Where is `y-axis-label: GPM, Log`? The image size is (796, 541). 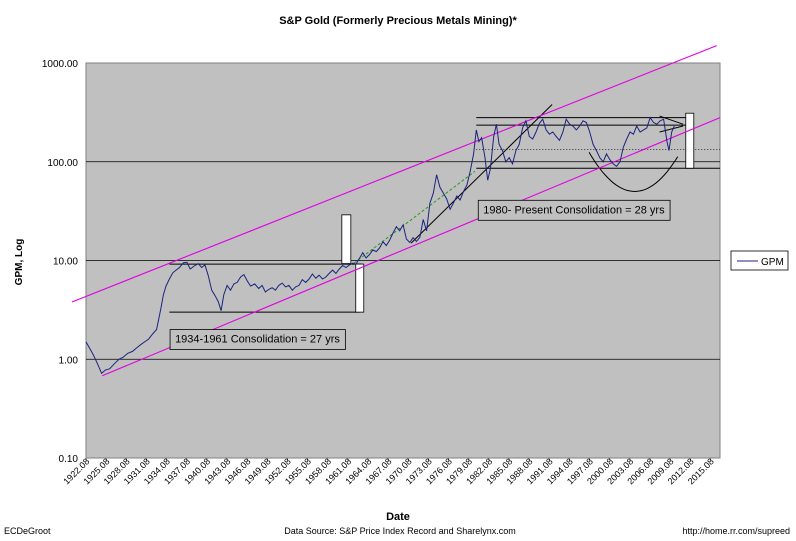
y-axis-label: GPM, Log is located at coordinates (19, 262).